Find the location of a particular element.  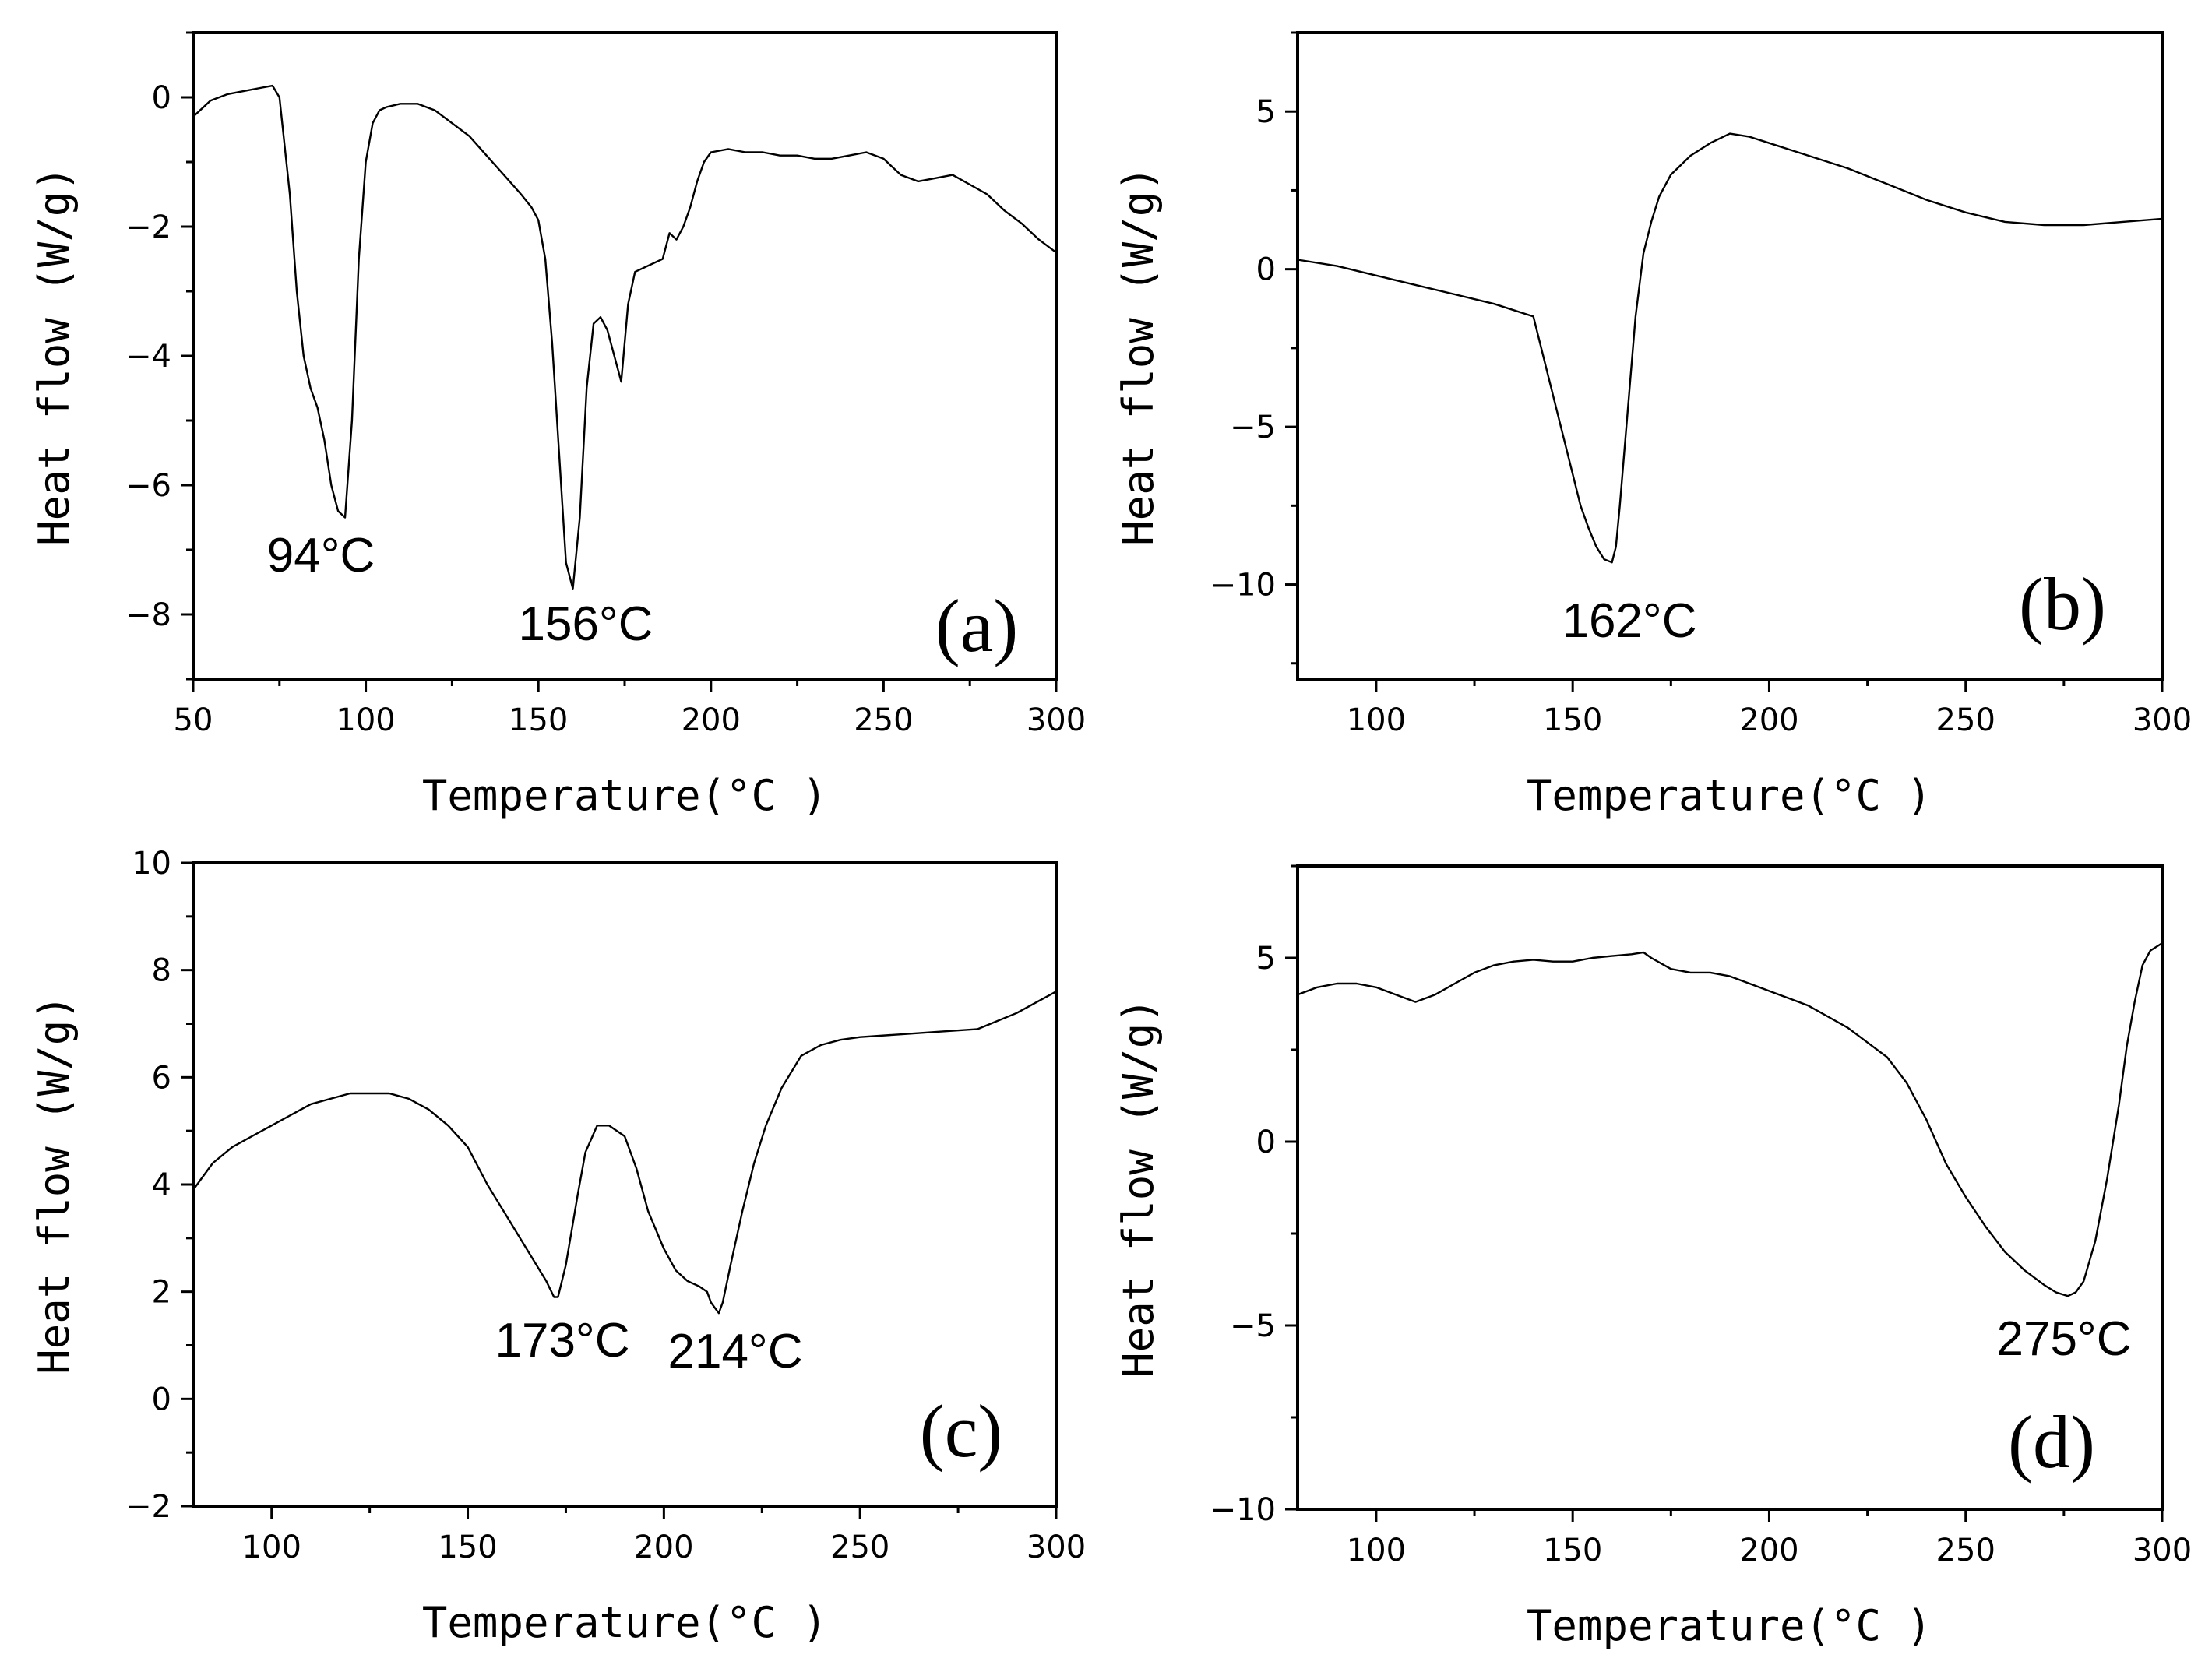

panel-d-x-axis-title: Temperature(°C ) is located at coordinates (1729, 1625).